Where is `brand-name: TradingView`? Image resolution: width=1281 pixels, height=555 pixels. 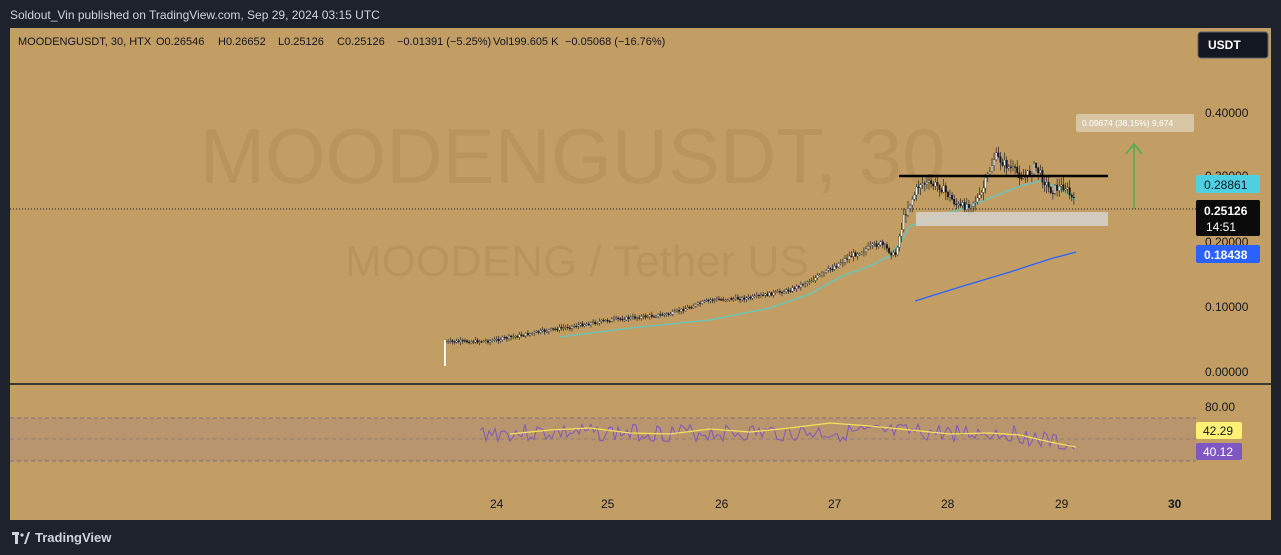
brand-name: TradingView is located at coordinates (73, 537).